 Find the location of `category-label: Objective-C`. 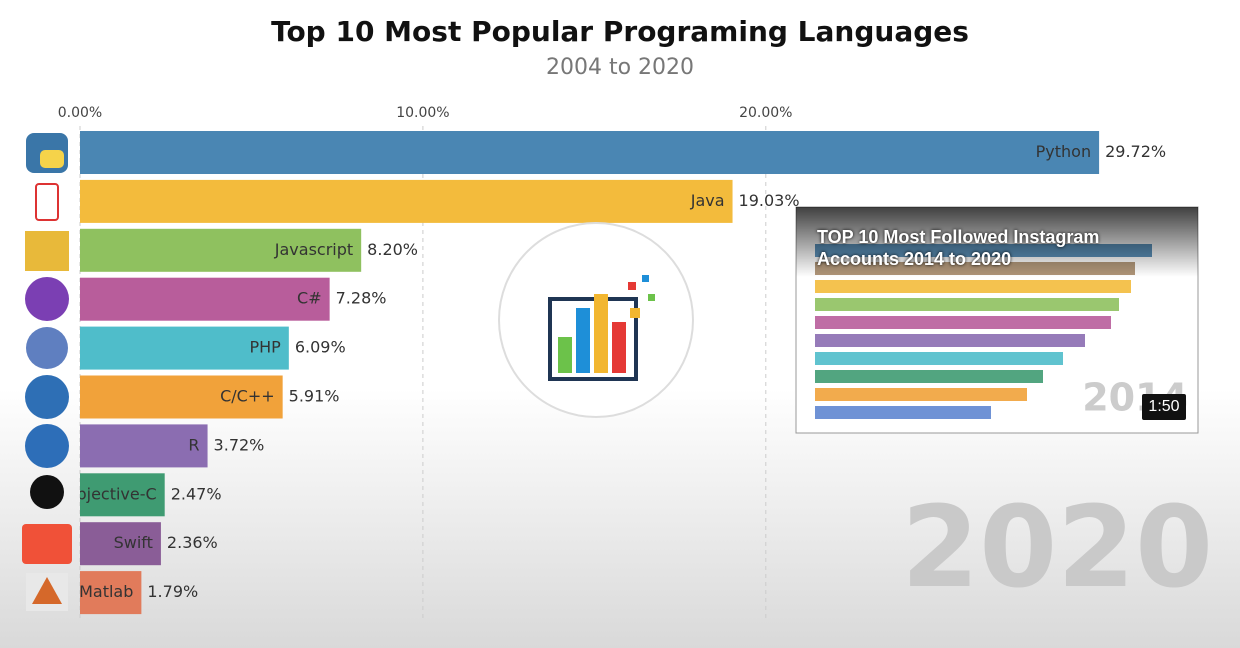

category-label: Objective-C is located at coordinates (110, 493).